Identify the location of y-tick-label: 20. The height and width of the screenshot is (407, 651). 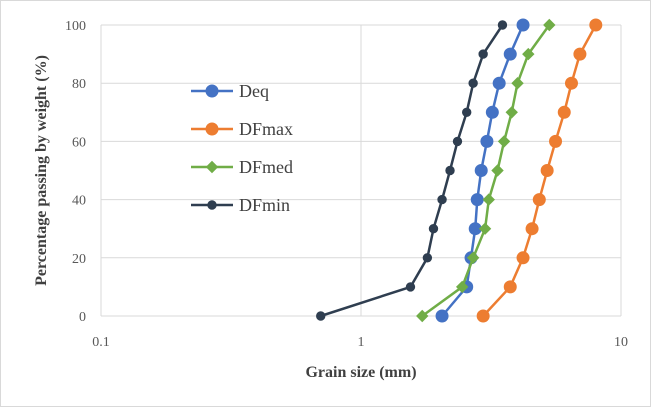
(79, 259).